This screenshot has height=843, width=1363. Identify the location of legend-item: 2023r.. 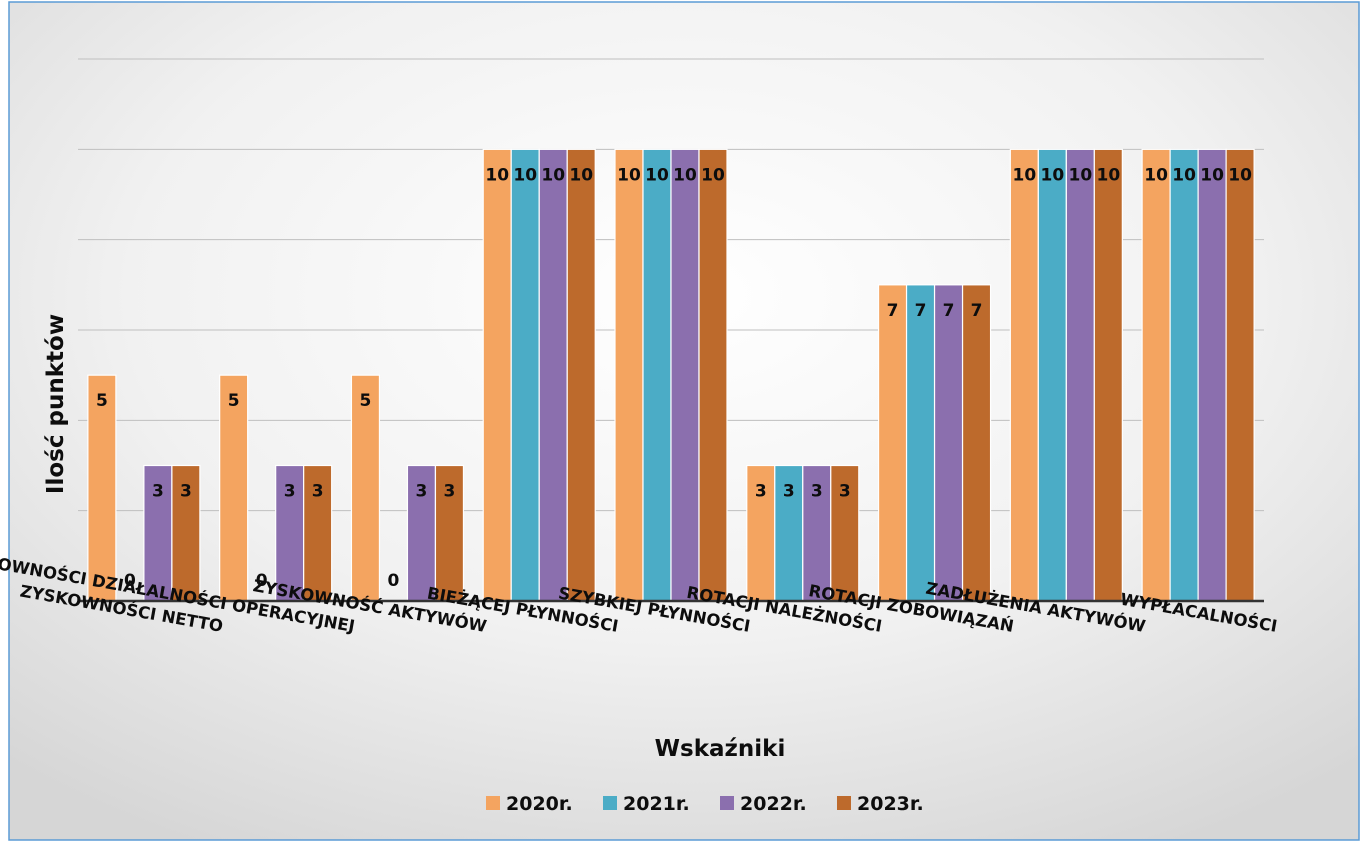
(880, 804).